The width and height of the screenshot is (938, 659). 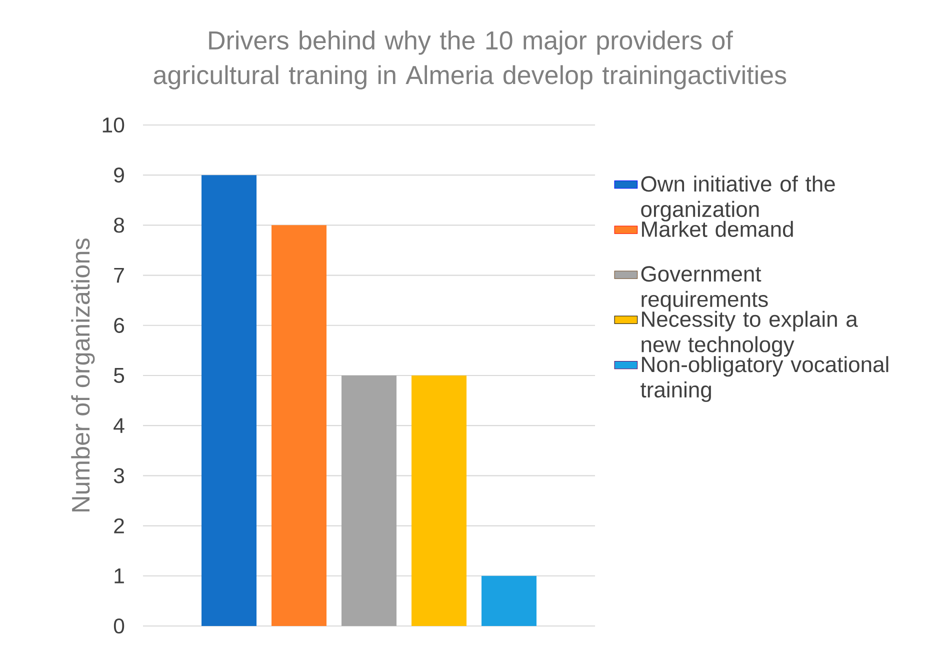 I want to click on legend-label: Market demand, so click(x=717, y=229).